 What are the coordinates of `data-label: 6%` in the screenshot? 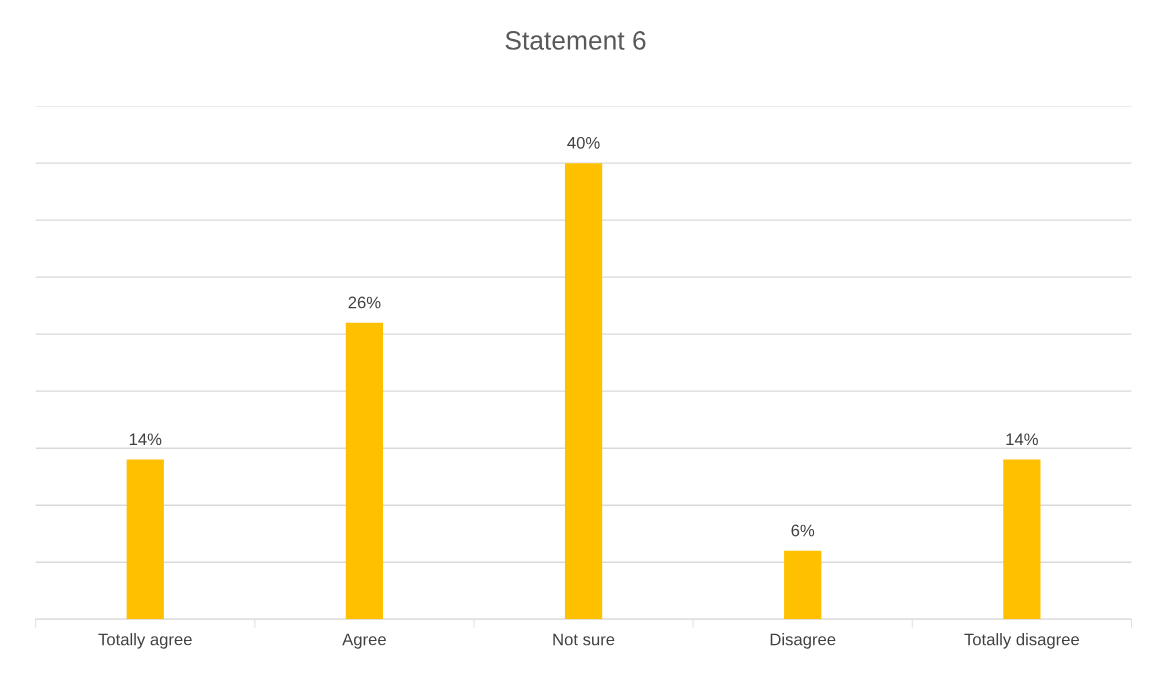 It's located at (803, 530).